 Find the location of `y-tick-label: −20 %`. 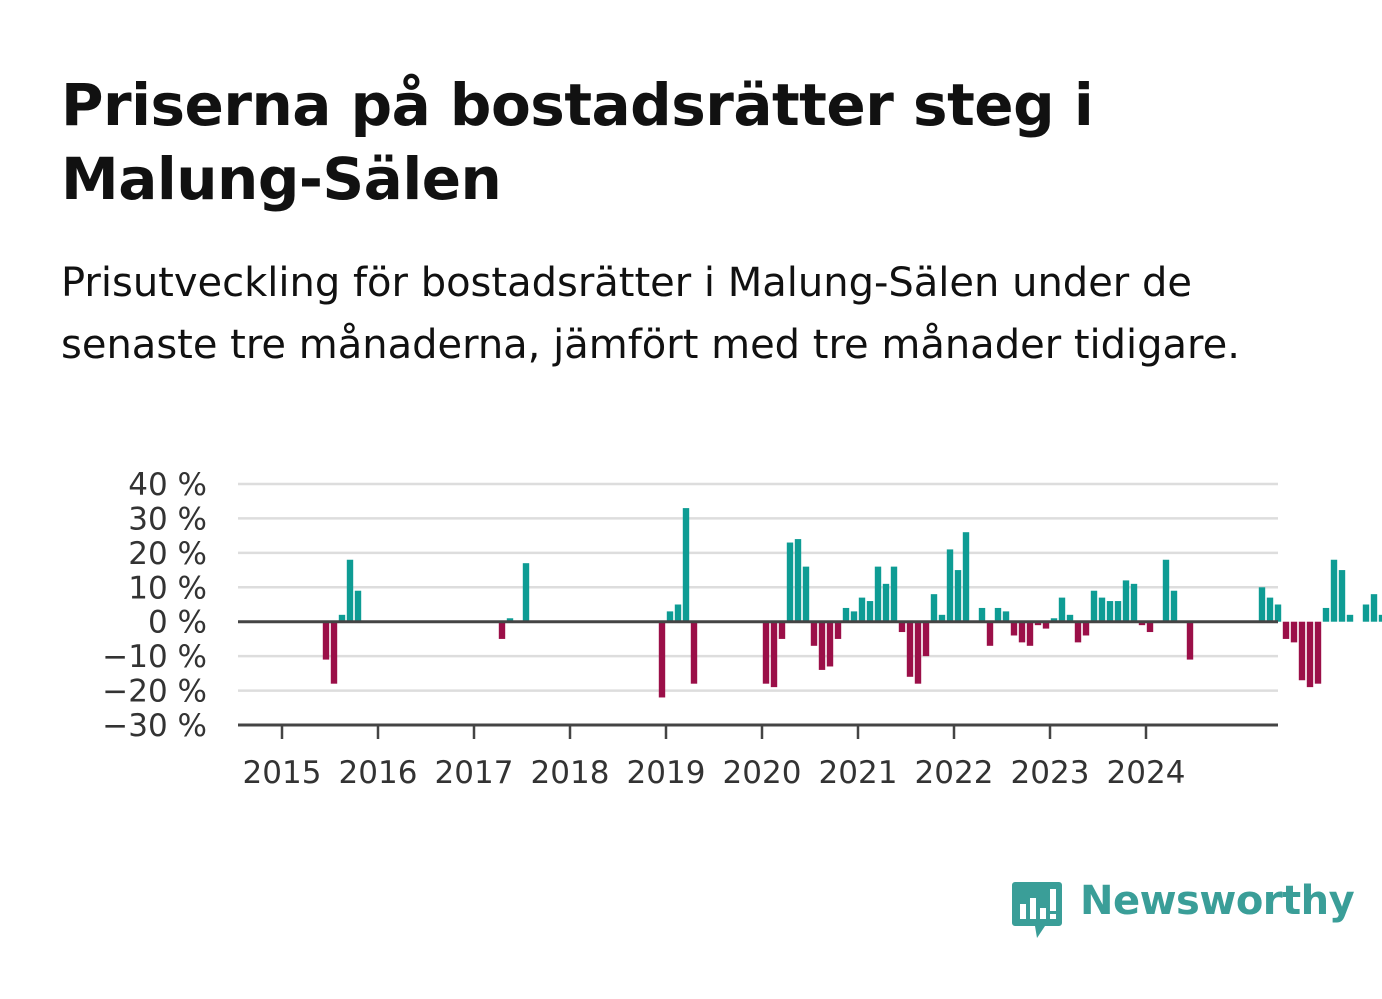

y-tick-label: −20 % is located at coordinates (154, 692).